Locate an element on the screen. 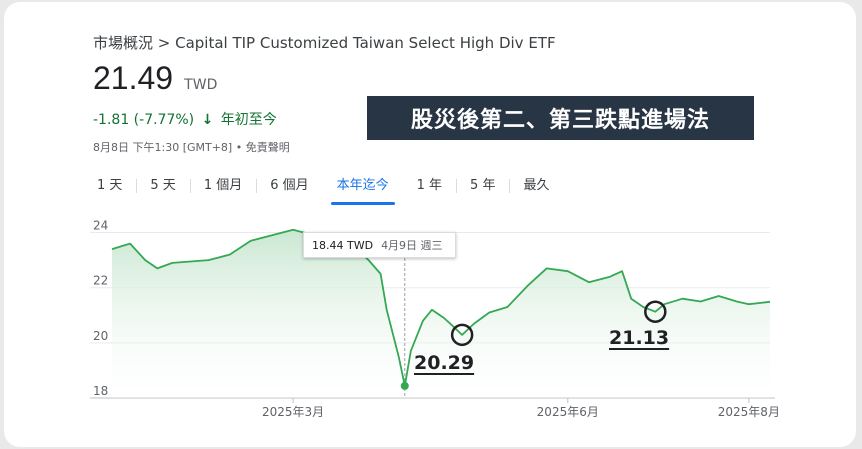 The width and height of the screenshot is (862, 449). price-row: 21.49 TWD is located at coordinates (155, 78).